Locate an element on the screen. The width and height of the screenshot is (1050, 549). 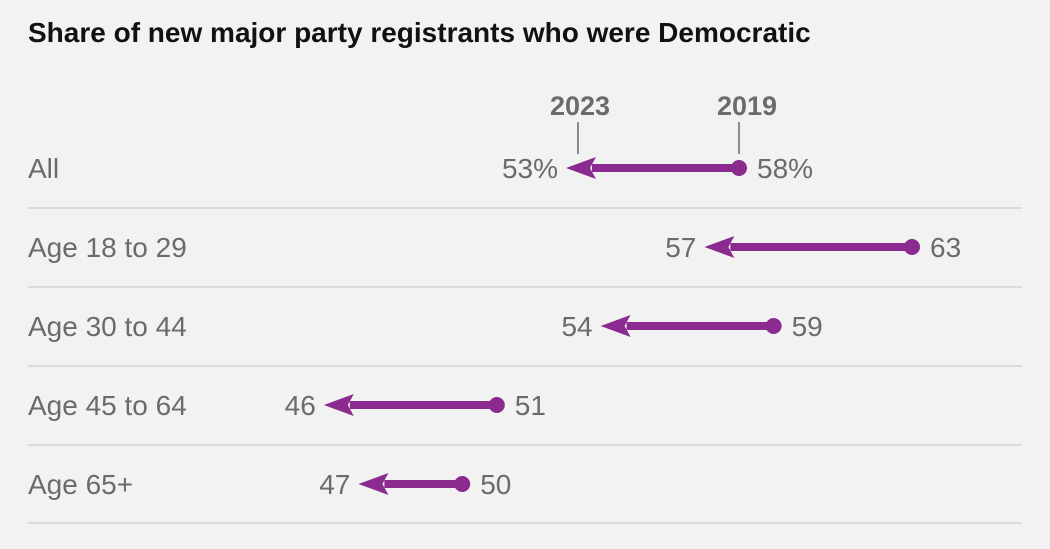
row-5: Age 65+ 47 50 is located at coordinates (525, 496).